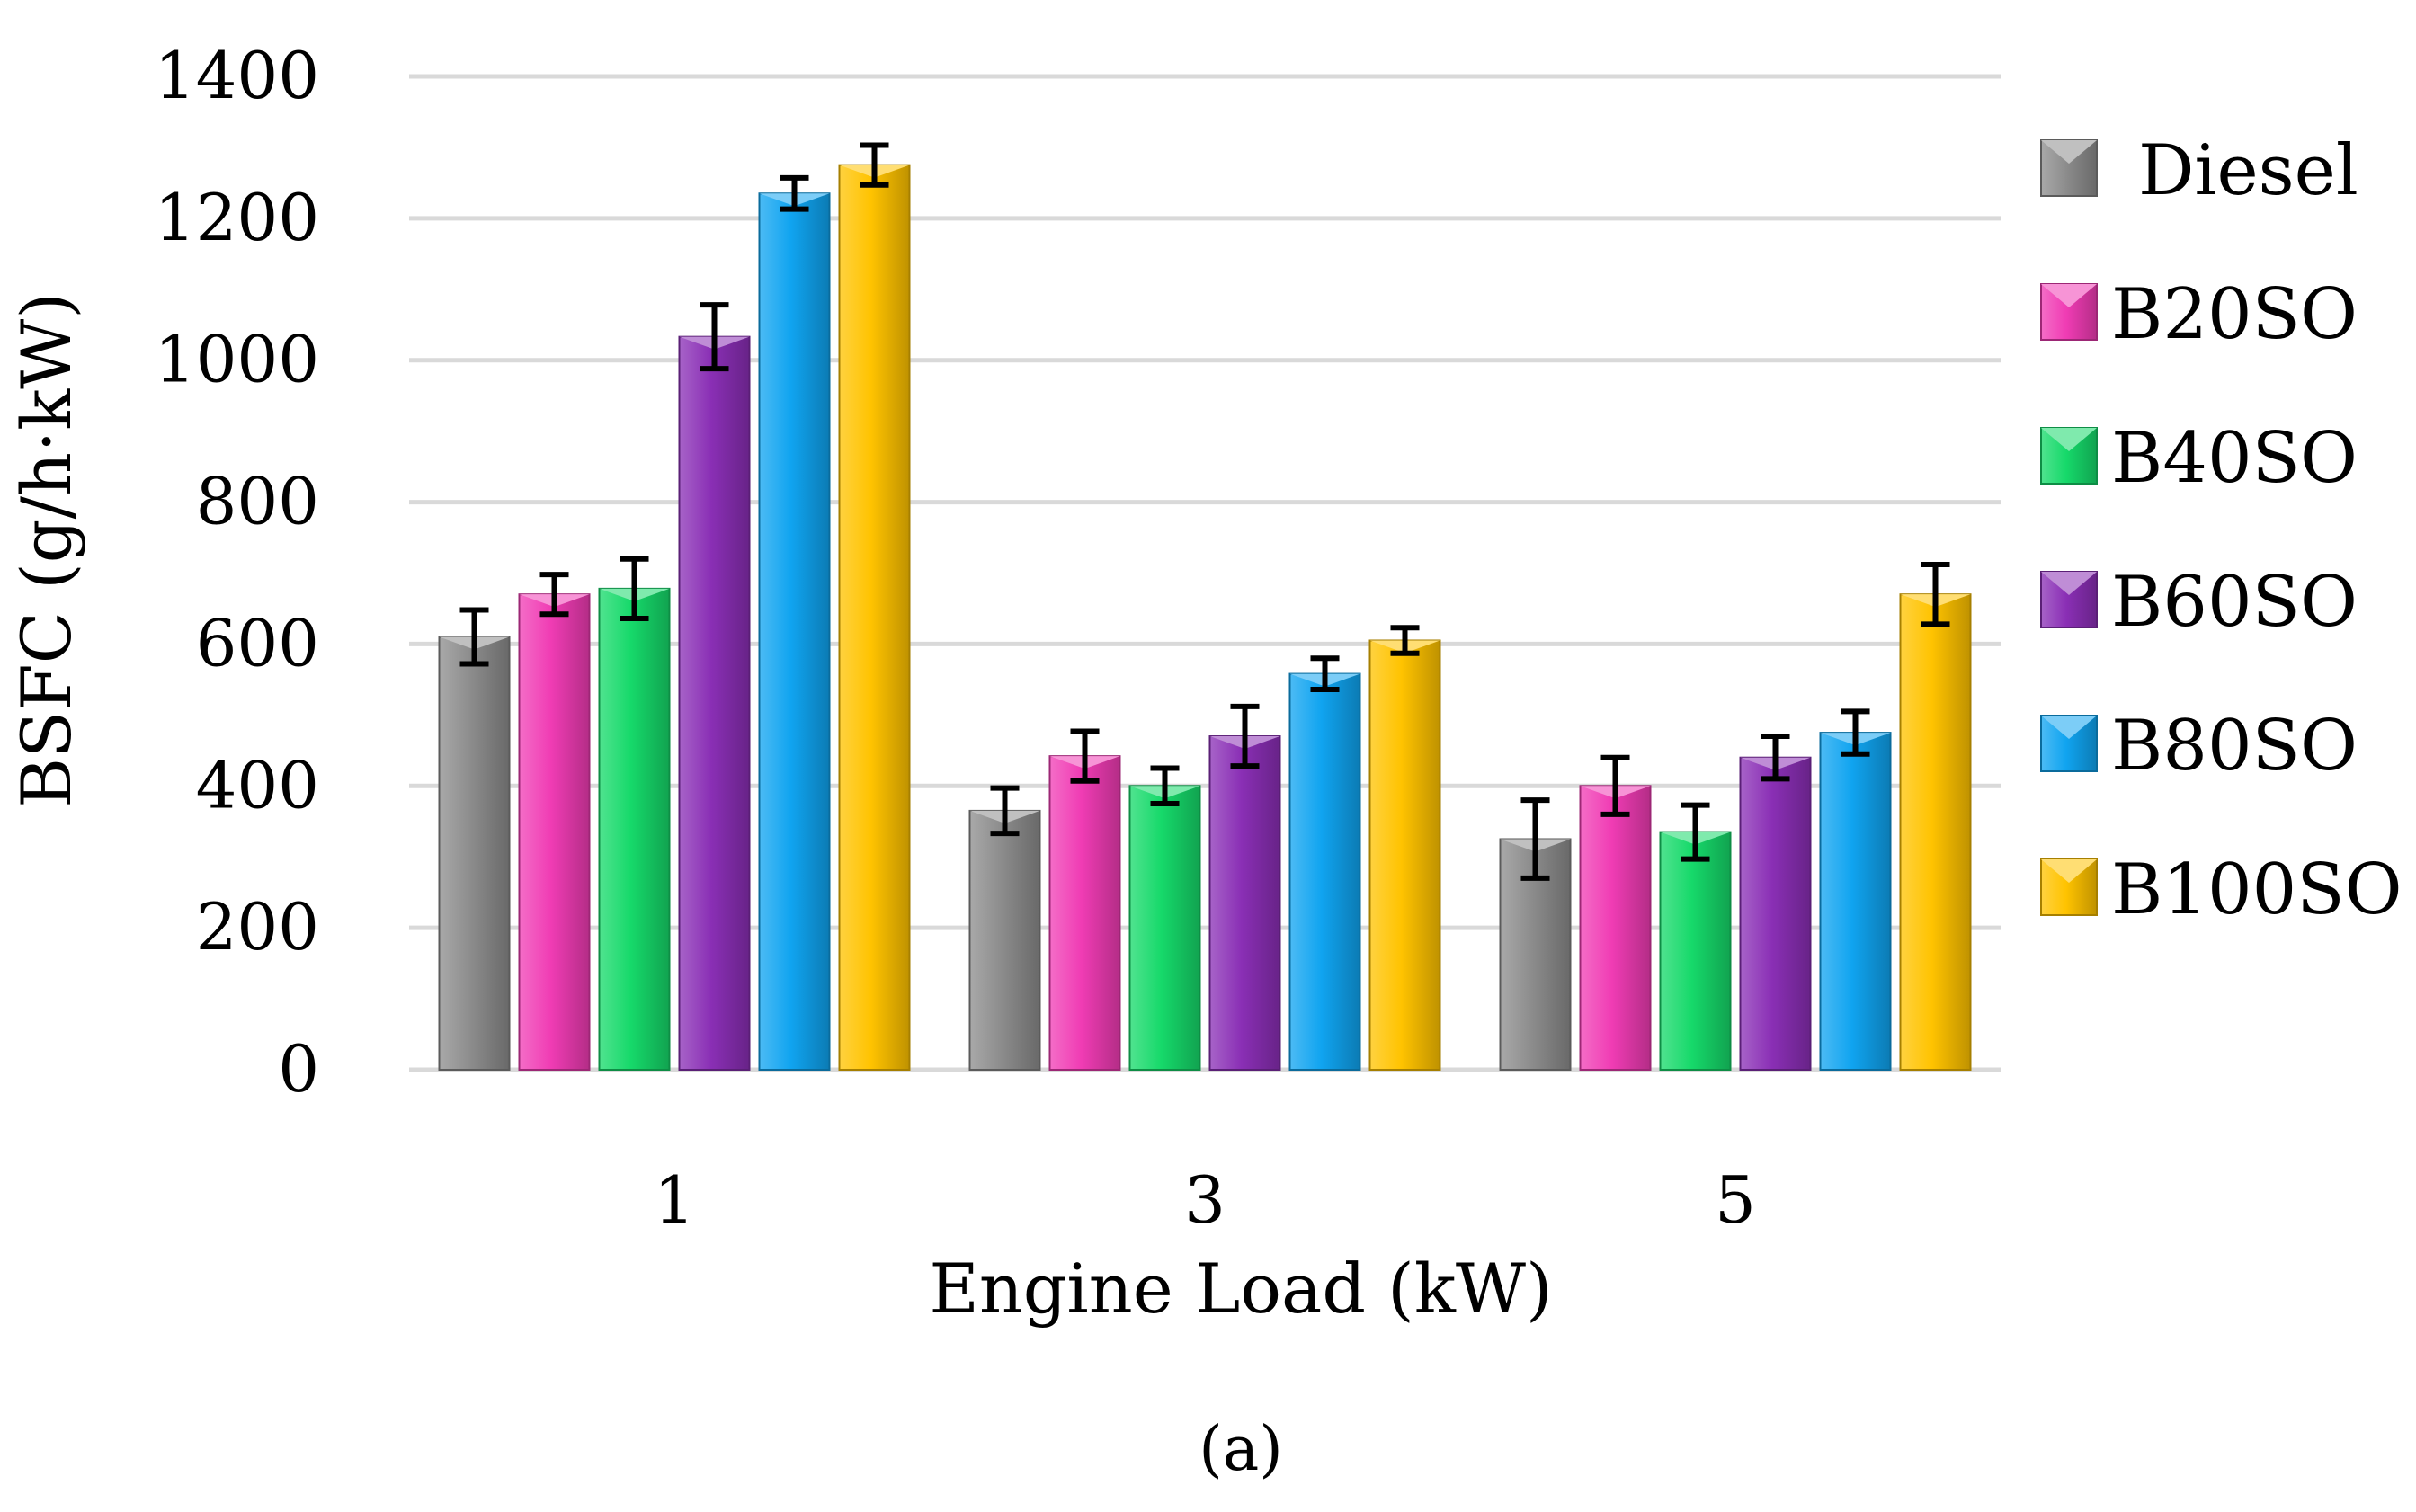  Describe the element at coordinates (2257, 889) in the screenshot. I see `legend-label: B100SO` at that location.